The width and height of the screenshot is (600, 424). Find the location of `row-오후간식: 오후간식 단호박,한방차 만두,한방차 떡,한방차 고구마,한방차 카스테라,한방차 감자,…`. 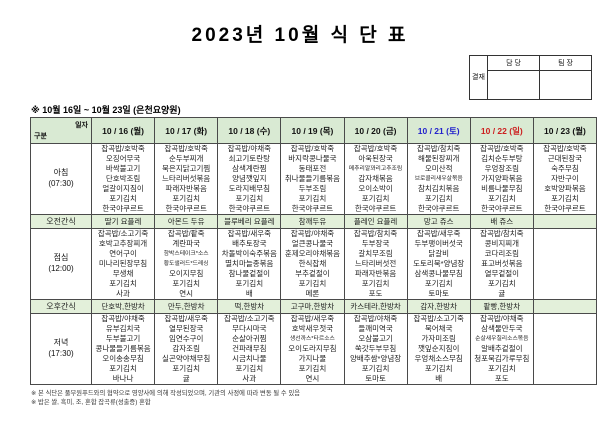

row-오후간식: 오후간식 단호박,한방차 만두,한방차 떡,한방차 고구마,한방차 카스테라,한방차 감자,… is located at coordinates (314, 306).